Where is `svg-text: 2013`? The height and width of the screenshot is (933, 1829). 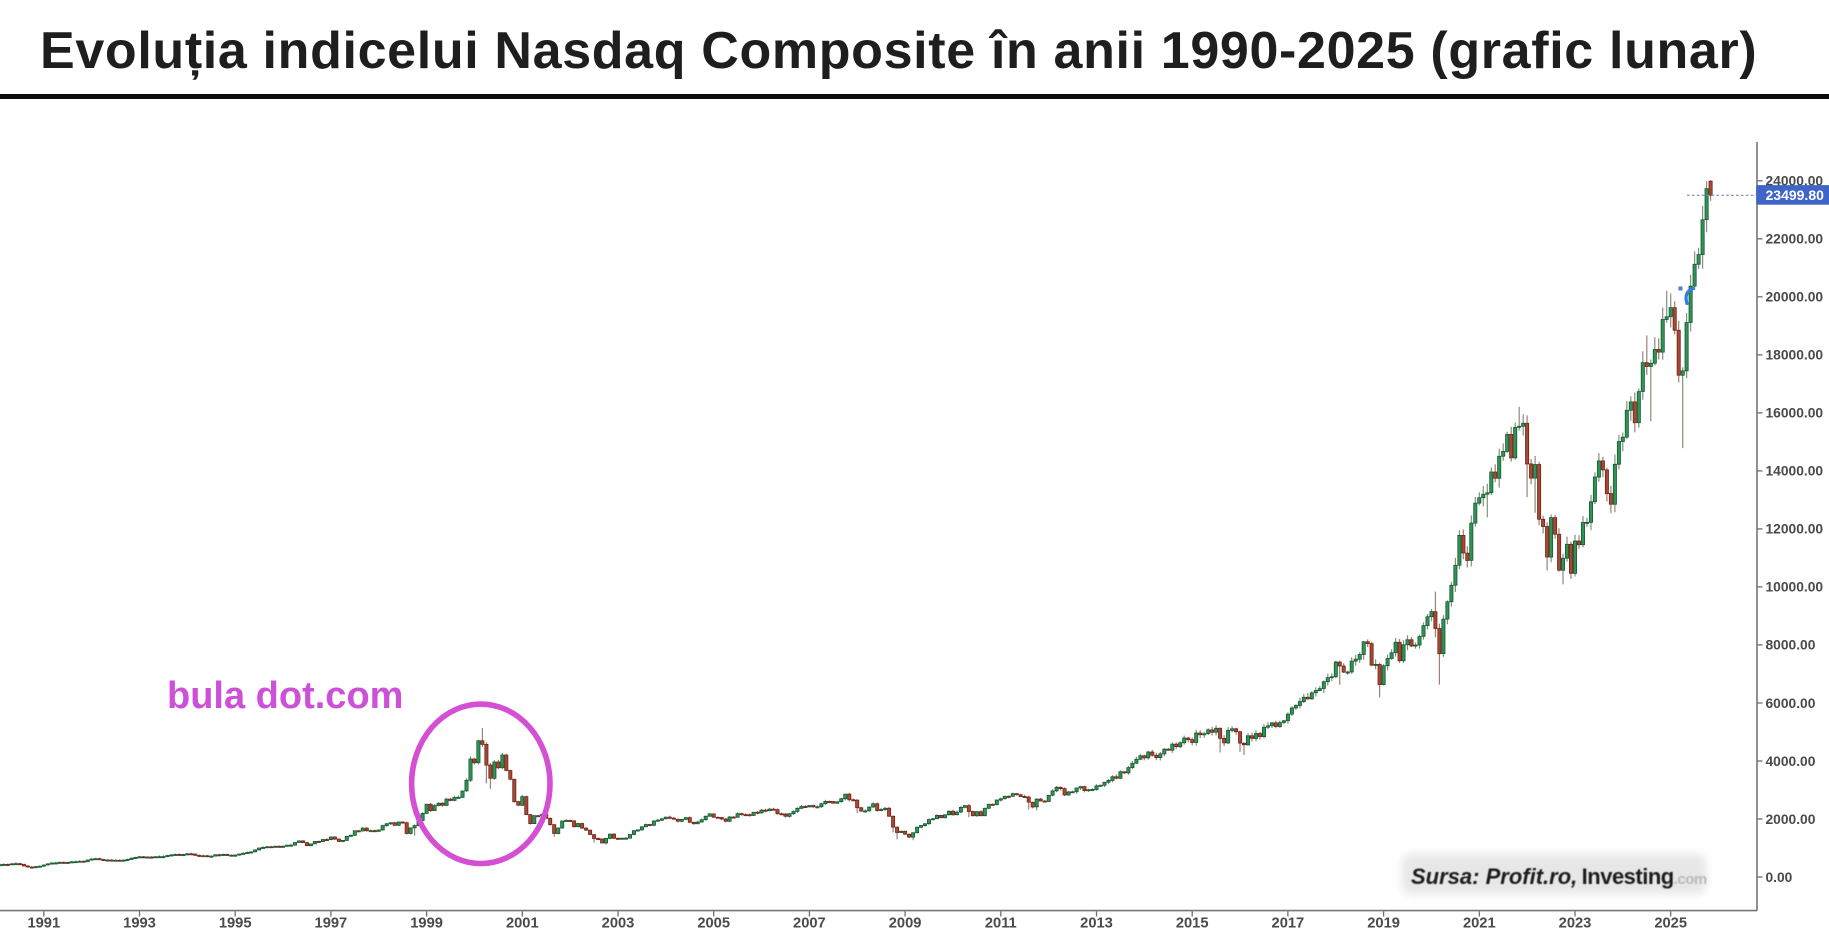 svg-text: 2013 is located at coordinates (1096, 924).